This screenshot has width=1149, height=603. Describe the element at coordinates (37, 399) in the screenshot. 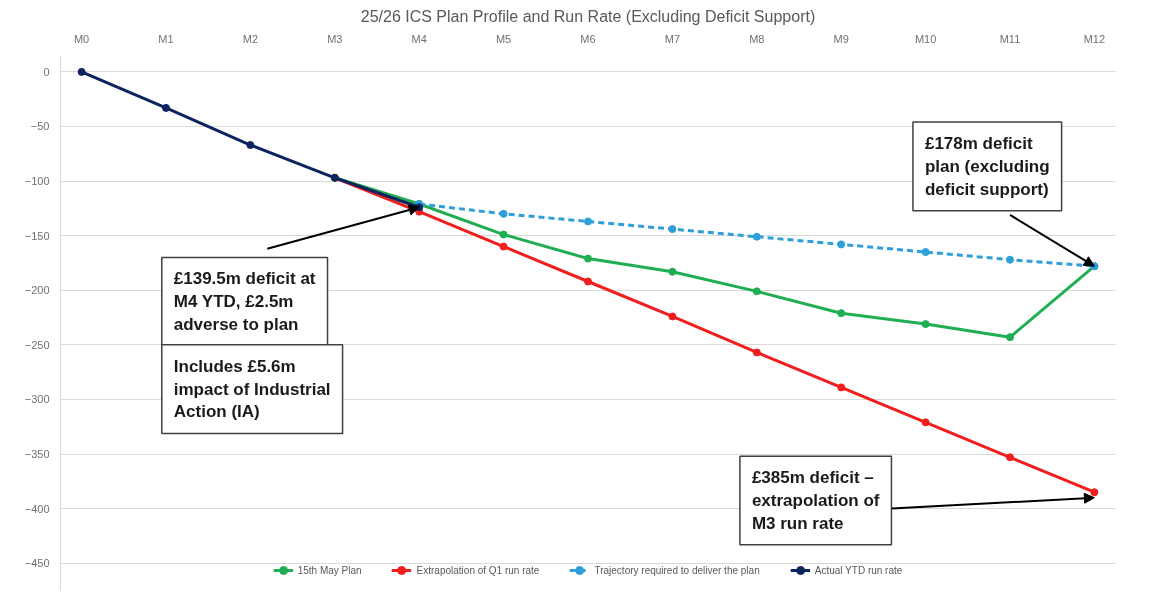

I see `y-tick-label: −300` at that location.